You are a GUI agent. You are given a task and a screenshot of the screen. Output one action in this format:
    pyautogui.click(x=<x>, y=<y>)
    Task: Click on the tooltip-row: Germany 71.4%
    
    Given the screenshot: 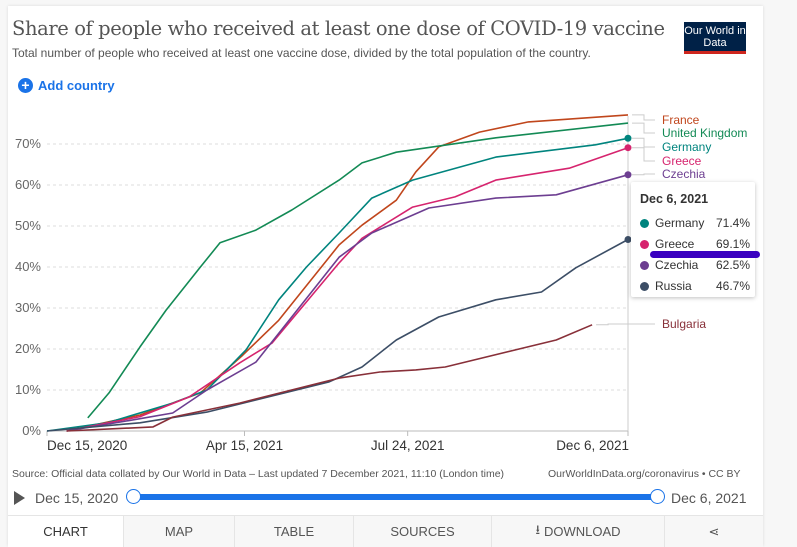 What is the action you would take?
    pyautogui.click(x=695, y=223)
    